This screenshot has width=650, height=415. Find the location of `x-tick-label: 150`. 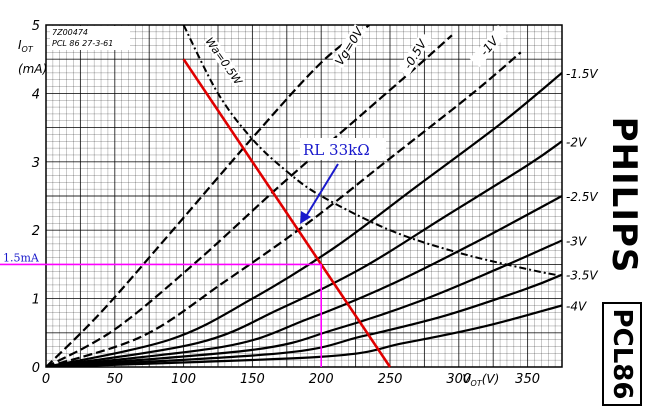

x-tick-label: 150 is located at coordinates (252, 379).